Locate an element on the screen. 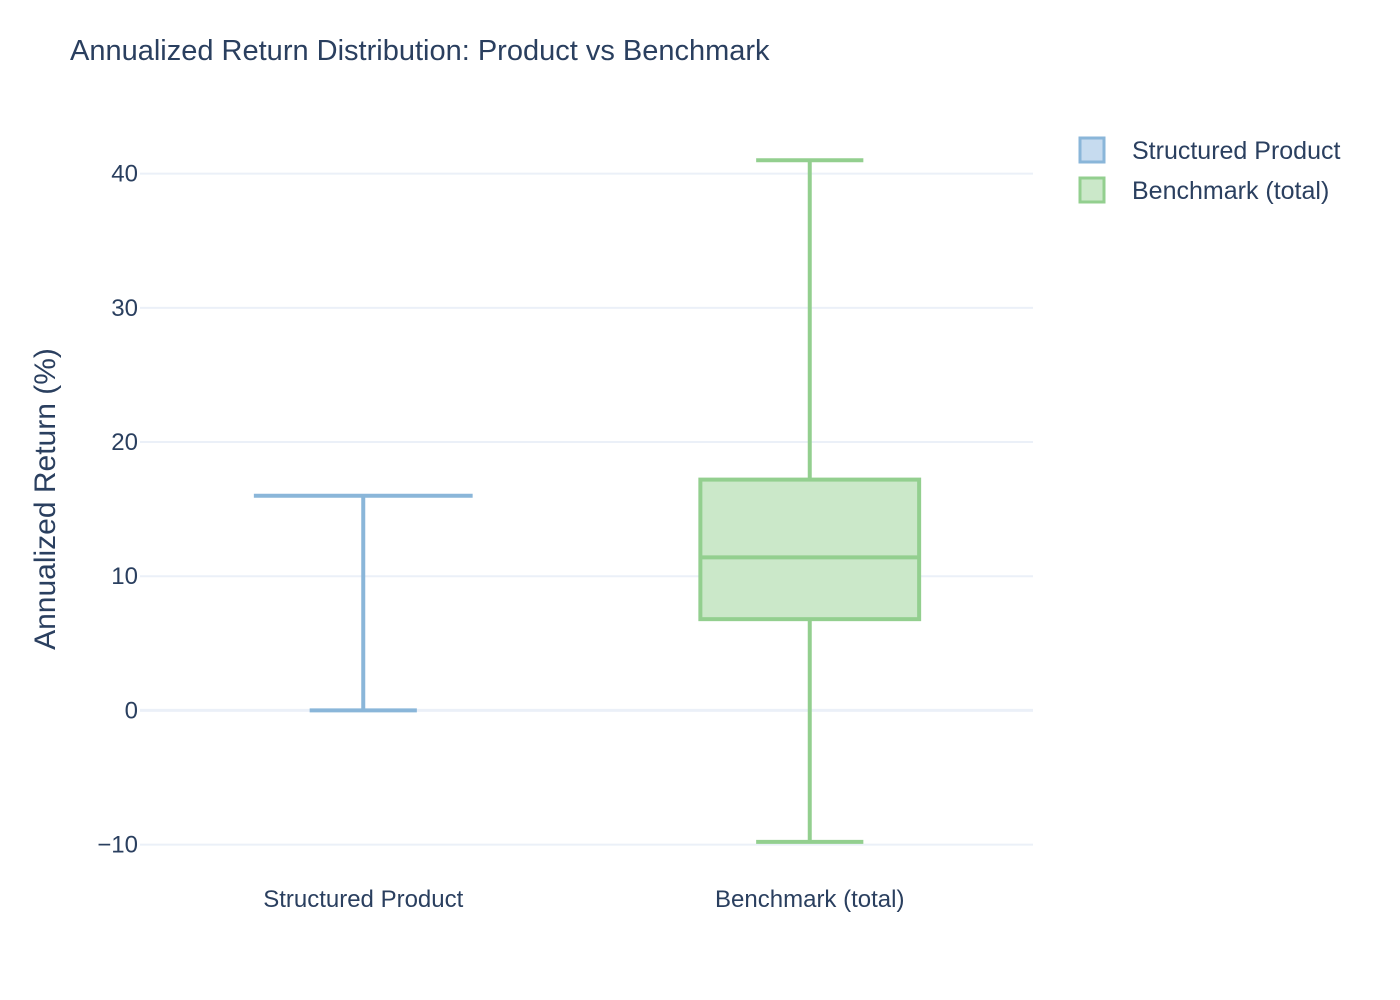 This screenshot has height=1000, width=1400. legend-label: Structured Product is located at coordinates (1236, 151).